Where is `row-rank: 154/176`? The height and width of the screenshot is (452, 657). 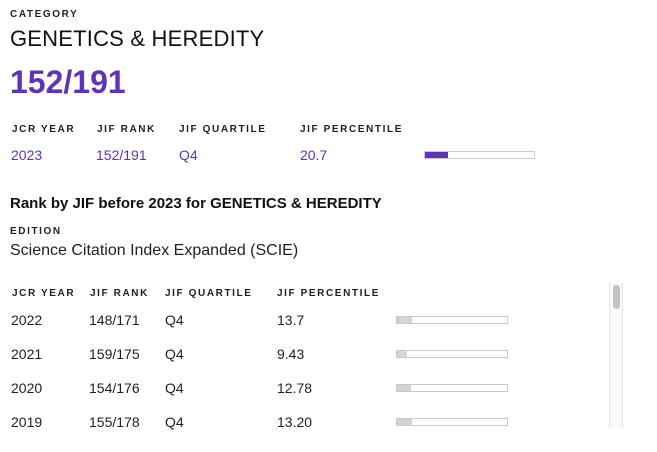
row-rank: 154/176 is located at coordinates (114, 388).